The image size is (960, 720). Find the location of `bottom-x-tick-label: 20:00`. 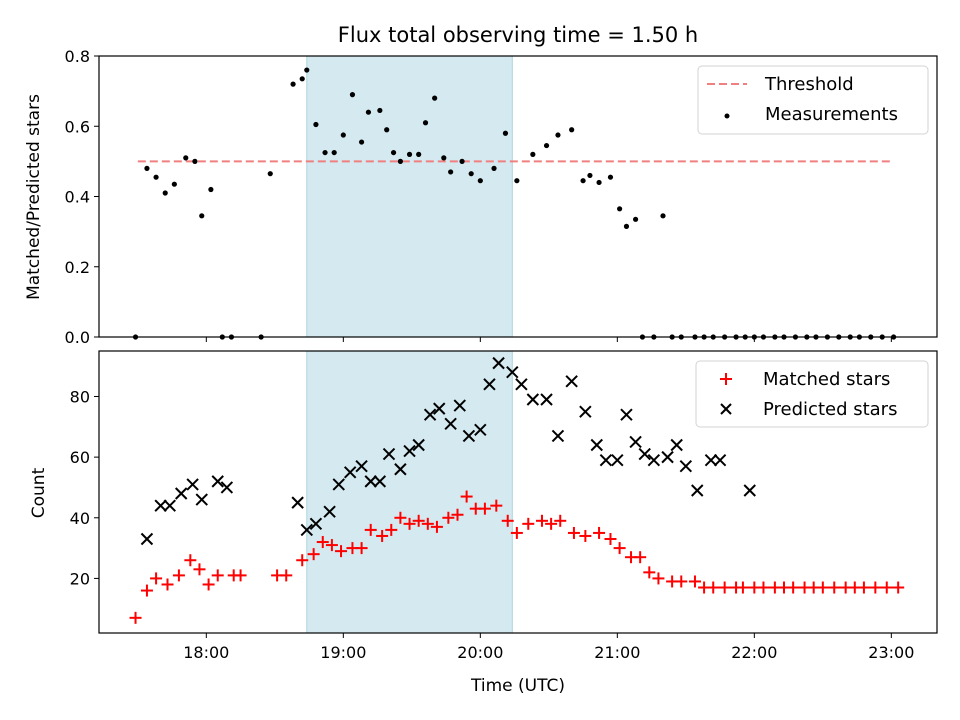

bottom-x-tick-label: 20:00 is located at coordinates (480, 652).